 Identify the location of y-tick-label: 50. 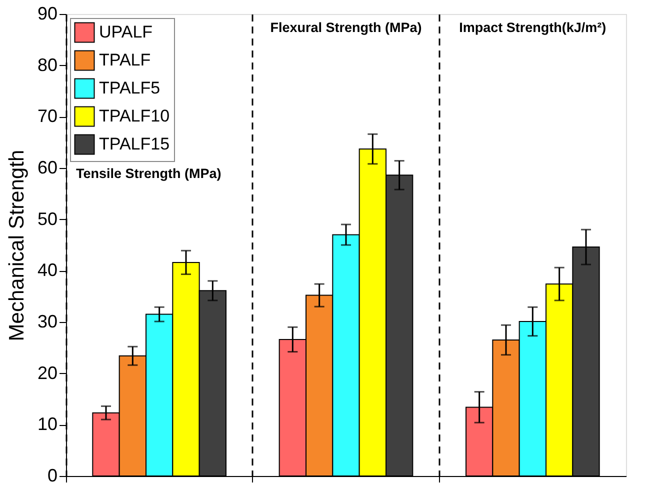
(47, 218).